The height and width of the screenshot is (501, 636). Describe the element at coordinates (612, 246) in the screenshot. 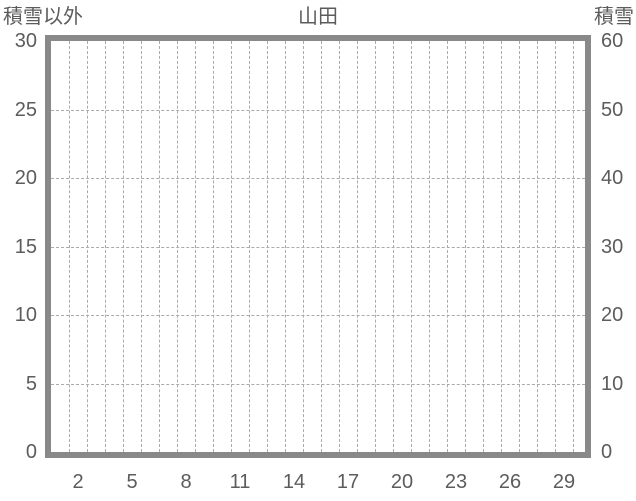

I see `right-axis-tick: 30` at that location.